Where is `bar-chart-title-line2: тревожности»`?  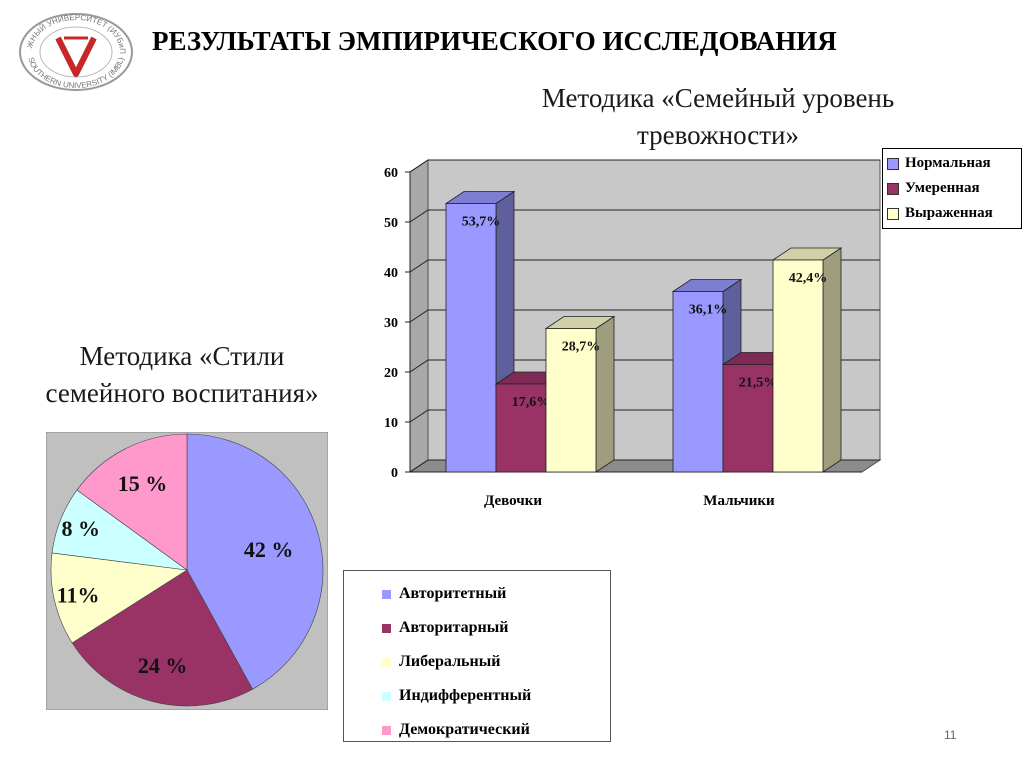 bar-chart-title-line2: тревожности» is located at coordinates (717, 135).